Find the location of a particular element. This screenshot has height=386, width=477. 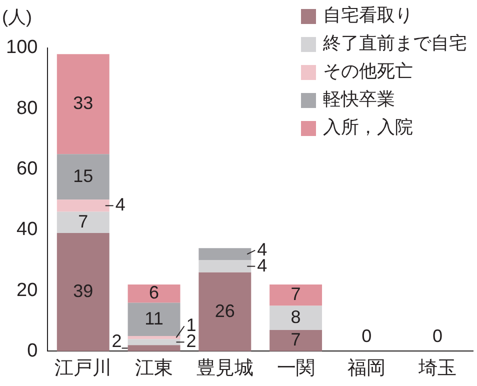

data-label: 8 is located at coordinates (295, 316).